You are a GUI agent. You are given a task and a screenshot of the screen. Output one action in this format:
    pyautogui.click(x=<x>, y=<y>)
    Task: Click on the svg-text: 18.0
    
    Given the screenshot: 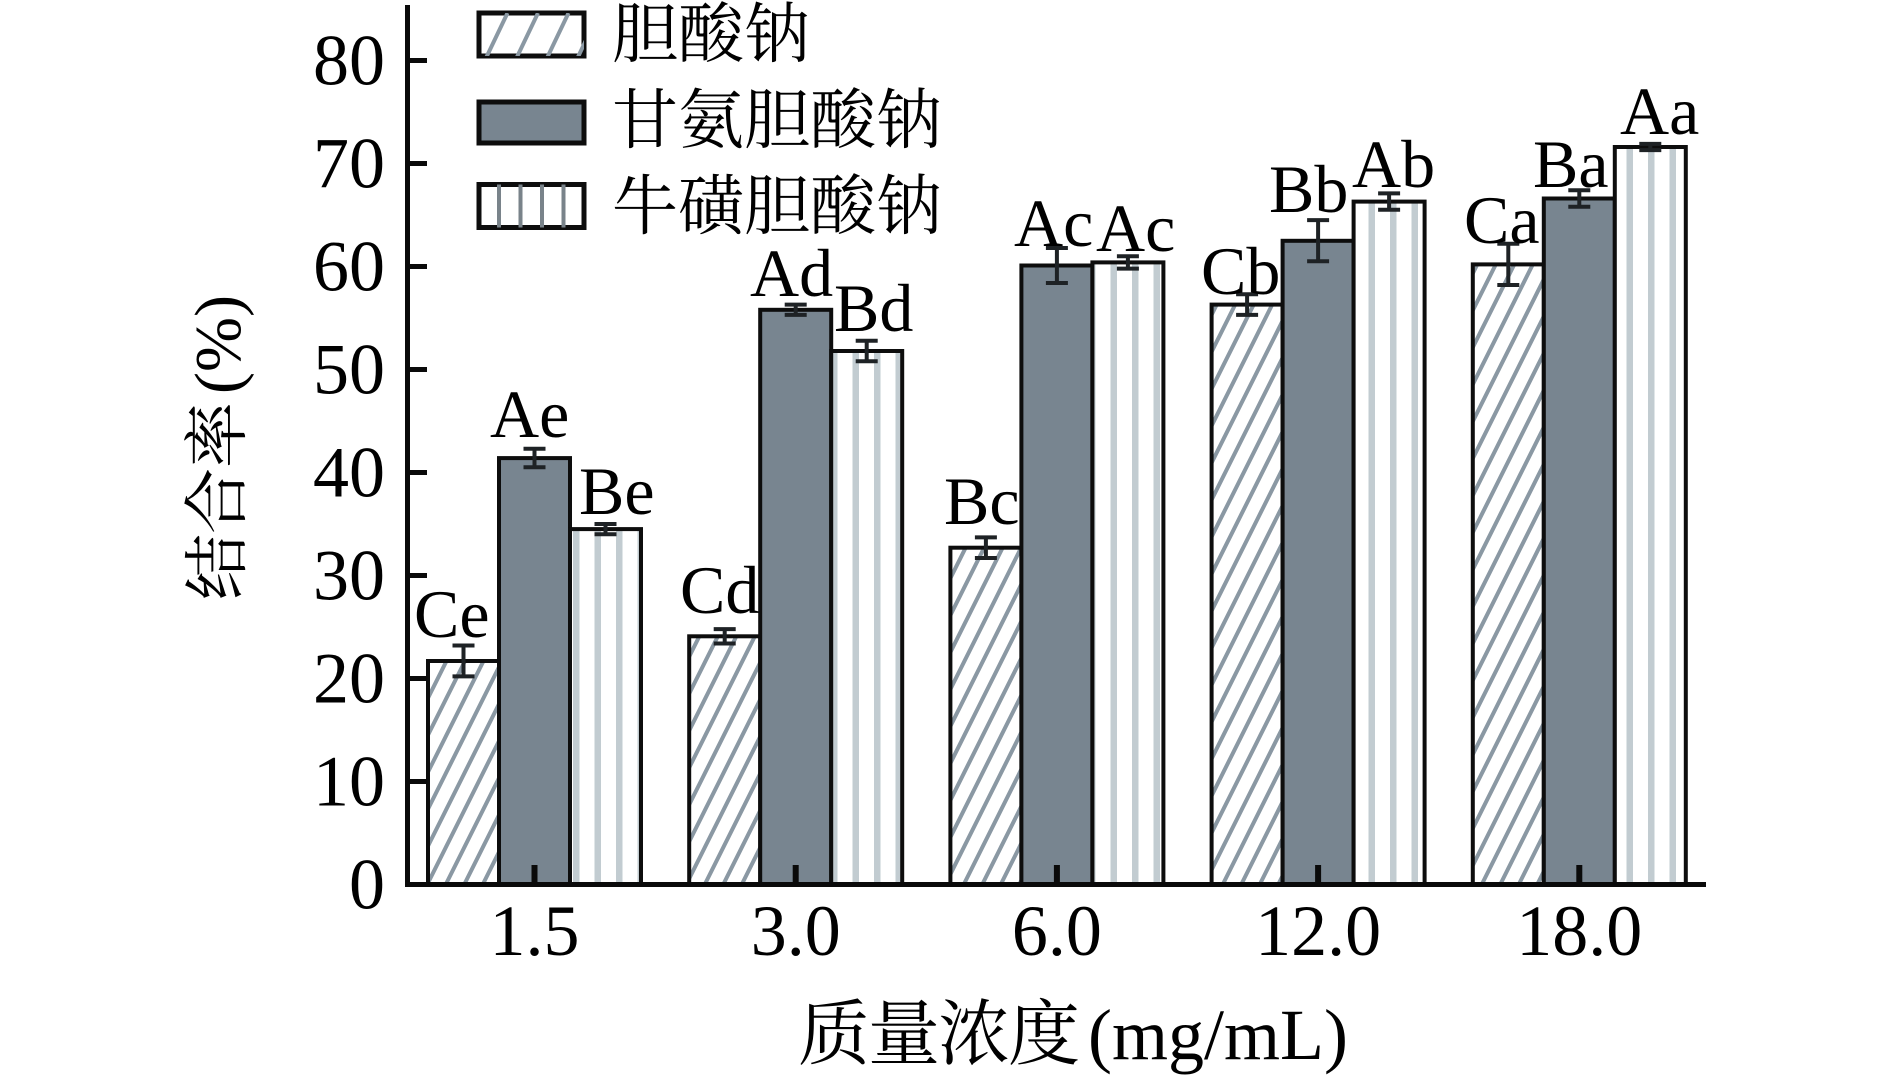 What is the action you would take?
    pyautogui.click(x=1579, y=931)
    